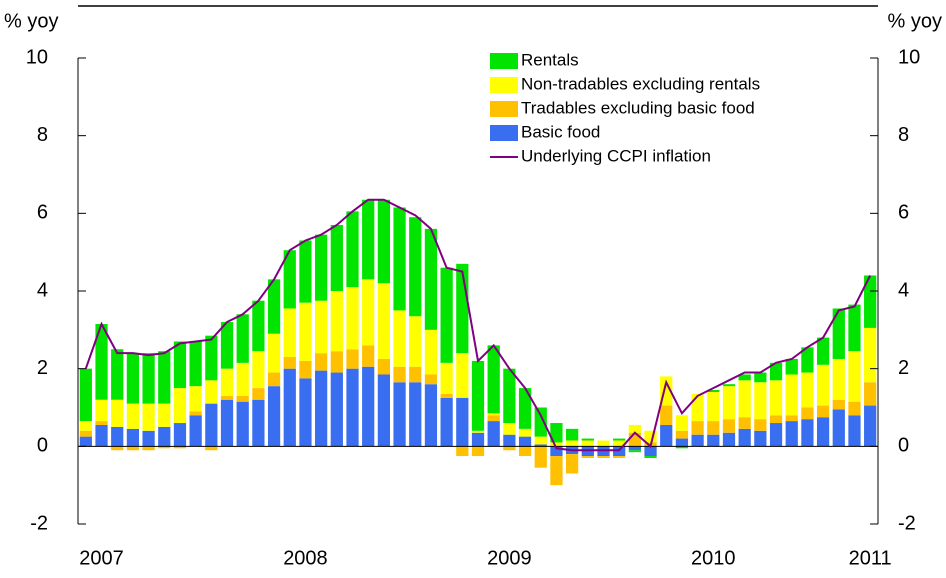 The width and height of the screenshot is (946, 578). I want to click on y-tick-label: 10, so click(37, 57).